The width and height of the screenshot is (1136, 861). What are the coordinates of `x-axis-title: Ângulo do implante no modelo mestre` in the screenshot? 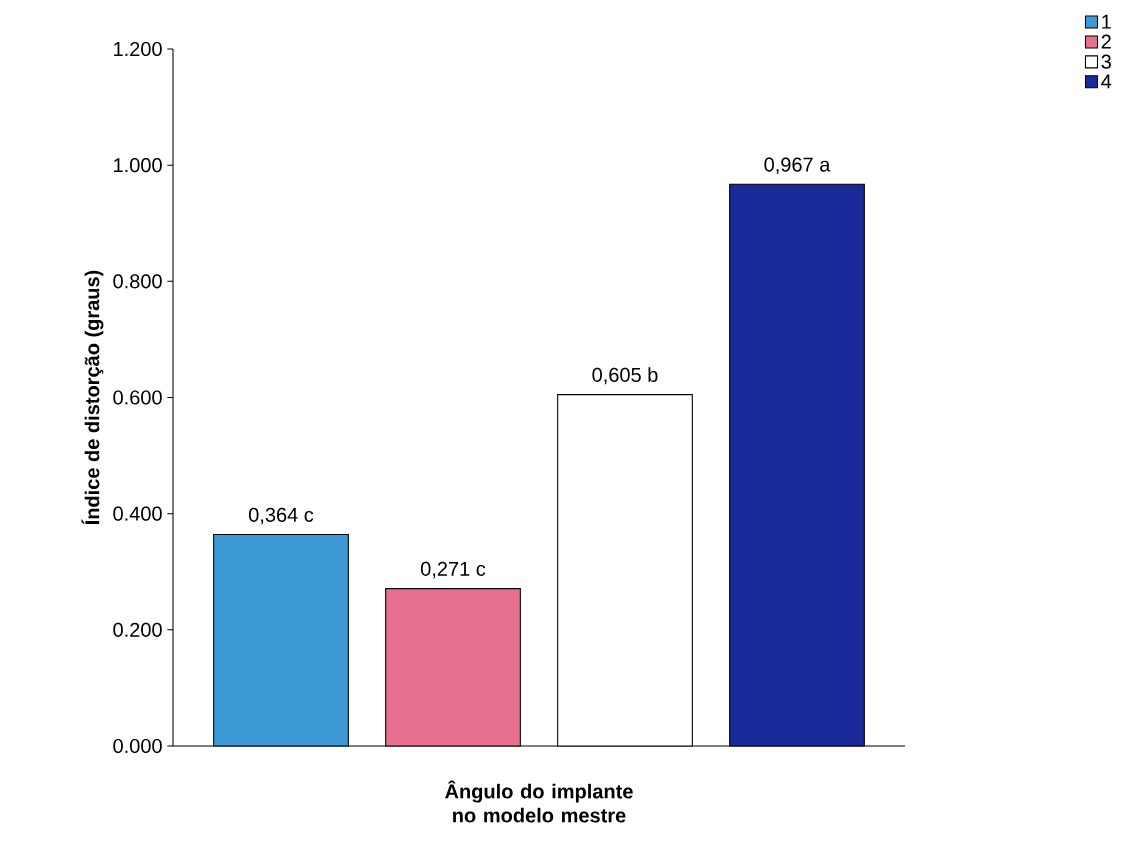 It's located at (539, 801).